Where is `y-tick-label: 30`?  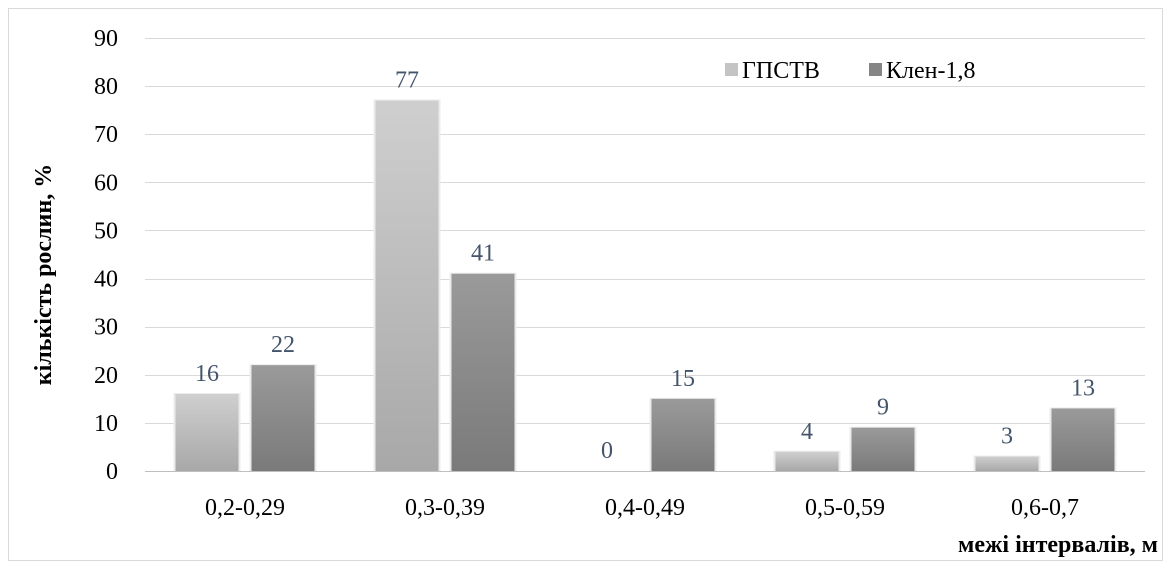
y-tick-label: 30 is located at coordinates (106, 328).